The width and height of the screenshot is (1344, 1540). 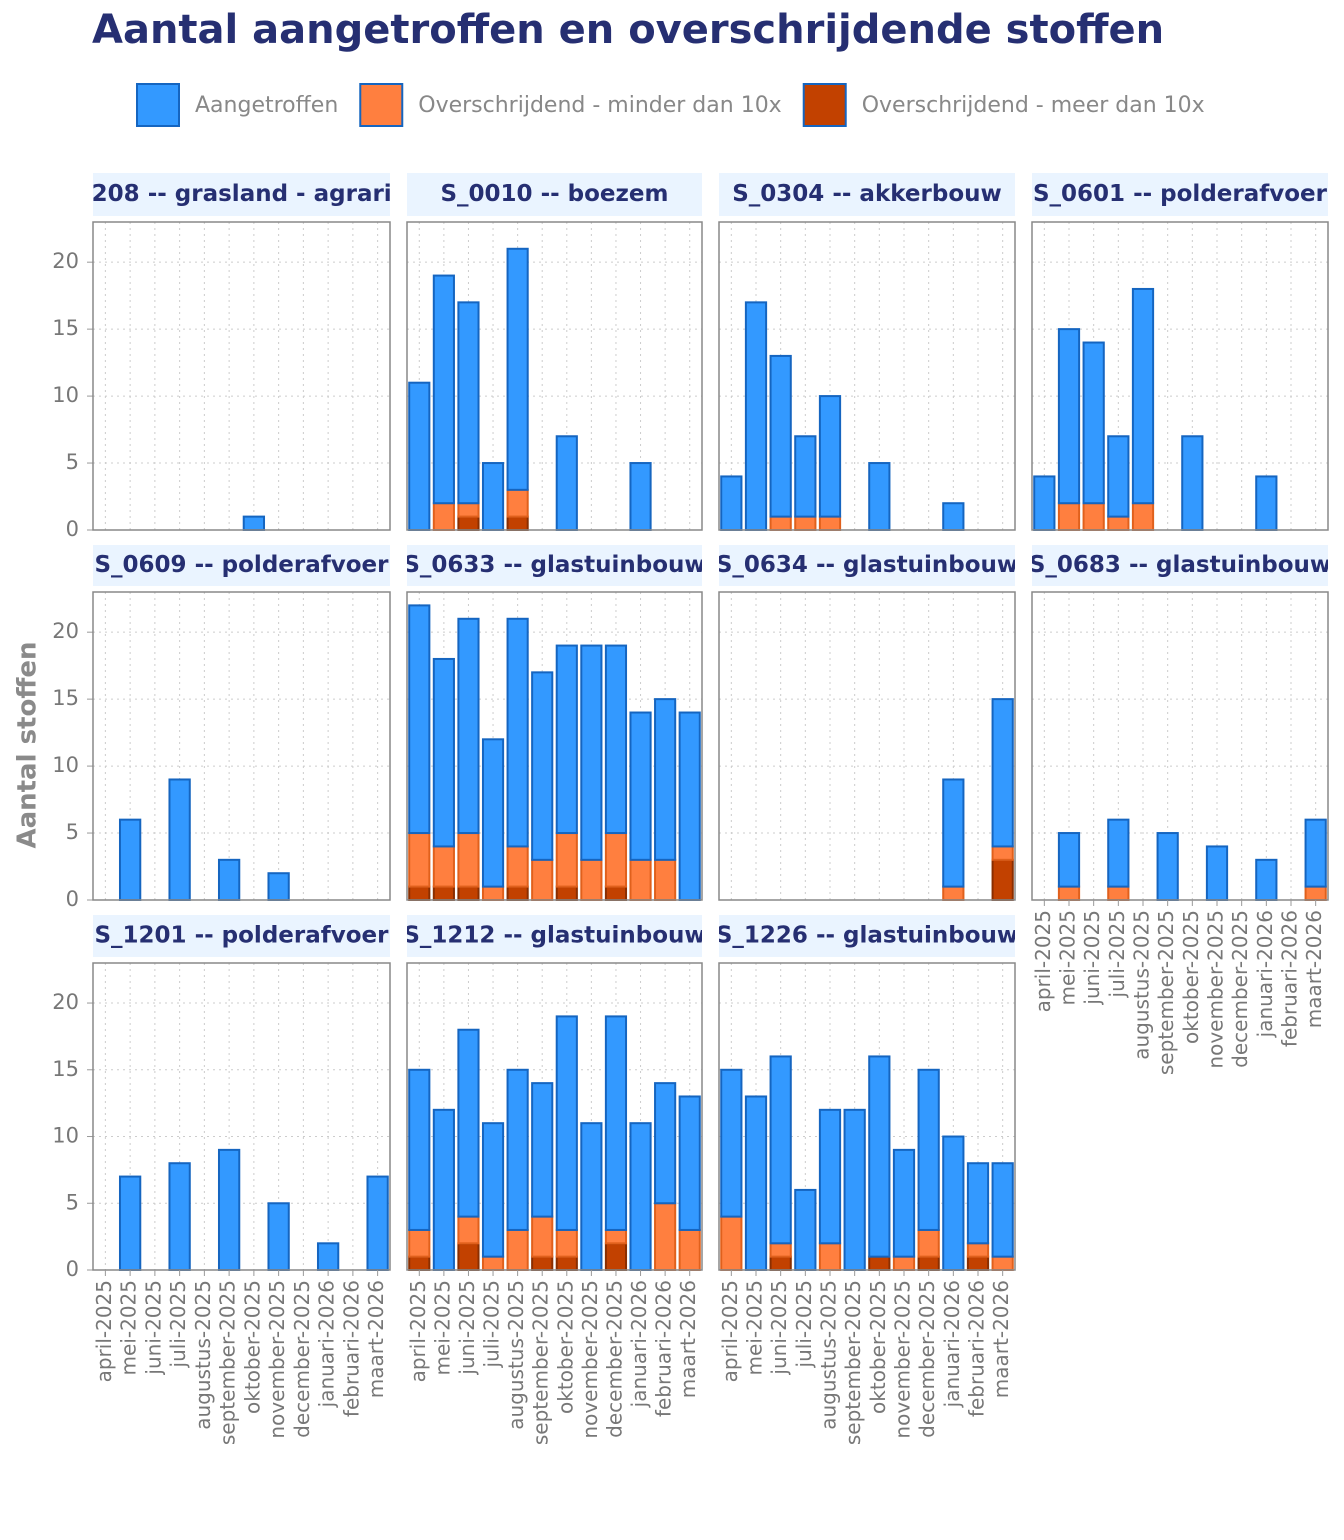 What do you see at coordinates (824, 105) in the screenshot?
I see `legend-swatch` at bounding box center [824, 105].